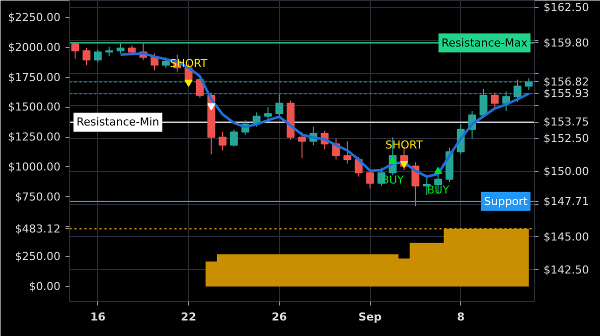 The width and height of the screenshot is (600, 336). What do you see at coordinates (38, 197) in the screenshot?
I see `y2-tick-label: $750.00` at bounding box center [38, 197].